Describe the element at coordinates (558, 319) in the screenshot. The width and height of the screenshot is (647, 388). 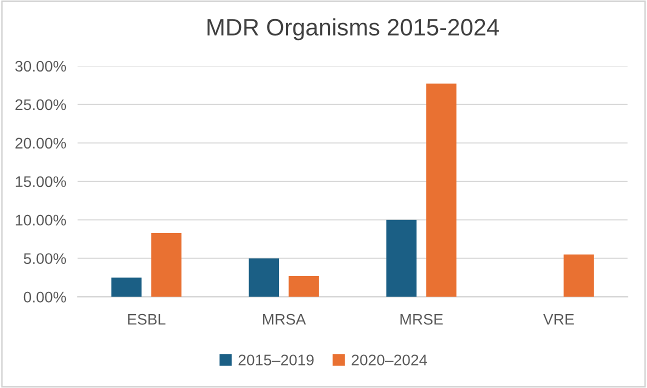
I see `x-tick-label: VRE` at that location.